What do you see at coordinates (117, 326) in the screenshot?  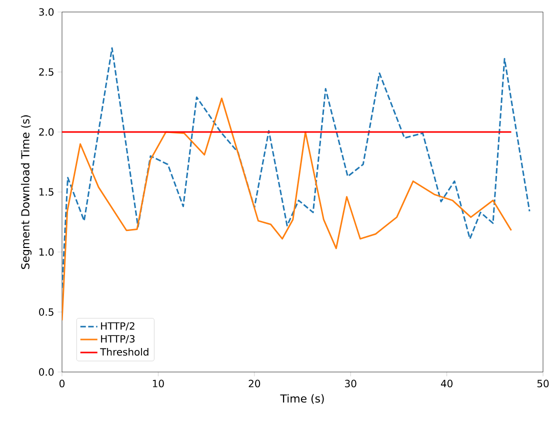 I see `legend-label: HTTP/2` at bounding box center [117, 326].